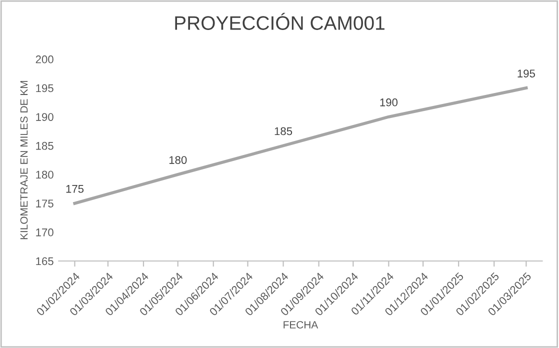 This screenshot has height=348, width=559. Describe the element at coordinates (178, 160) in the screenshot. I see `data-label: 180` at that location.